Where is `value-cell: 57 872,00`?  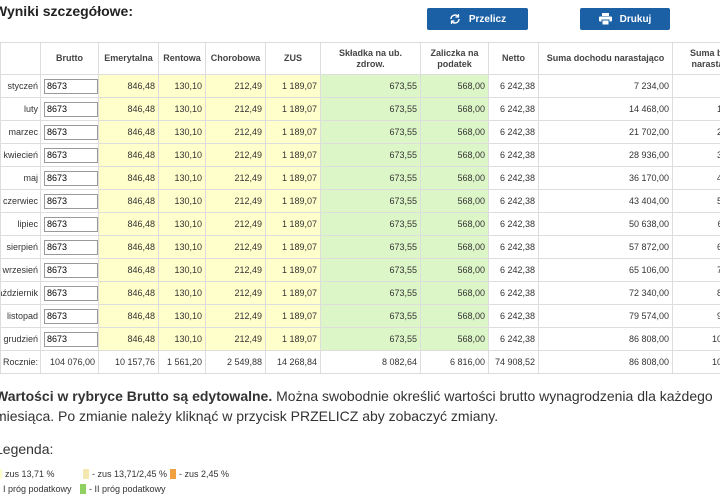 value-cell: 57 872,00 is located at coordinates (605, 247).